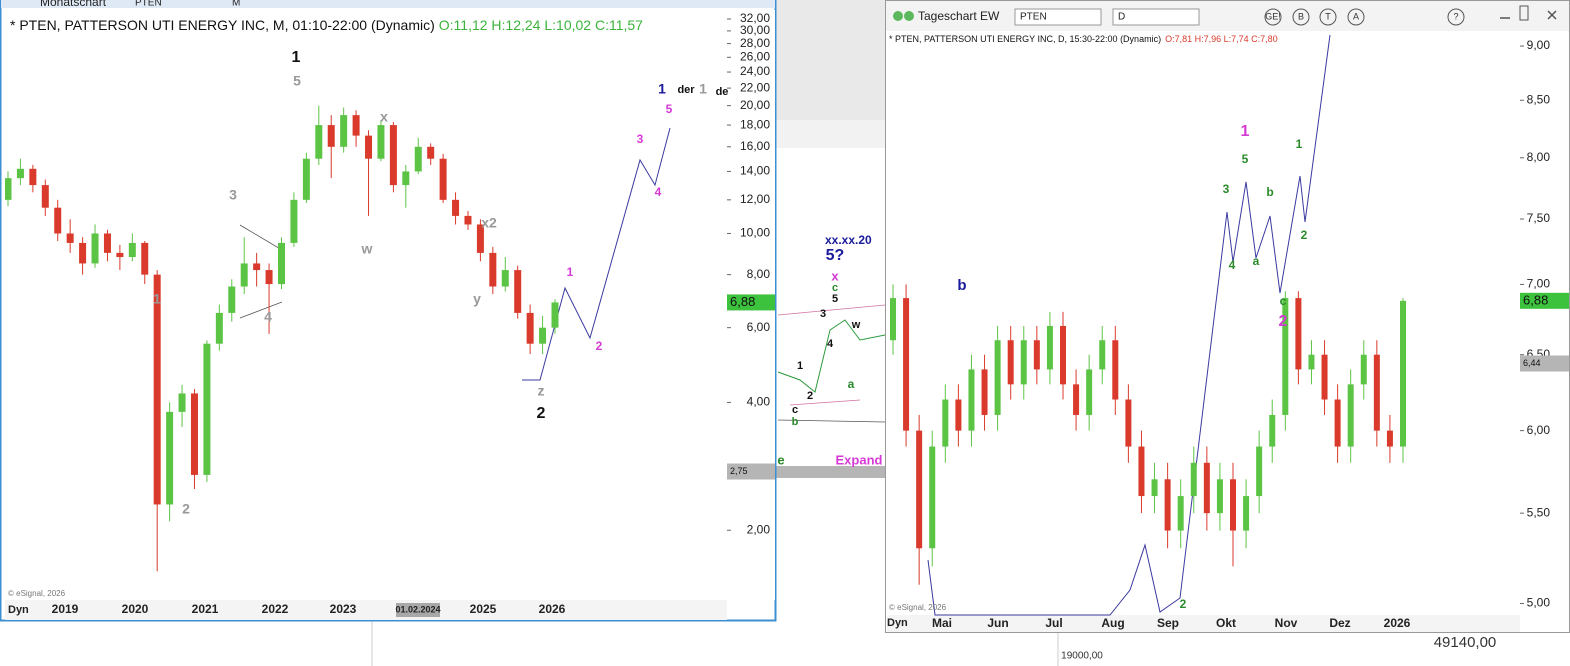  Describe the element at coordinates (1112, 623) in the screenshot. I see `x-tick-label: Aug` at that location.